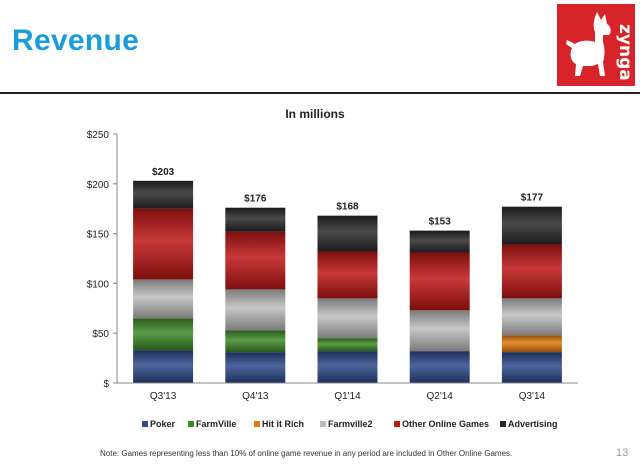  I want to click on legend-label-other_online_games: Other Online Games, so click(445, 424).